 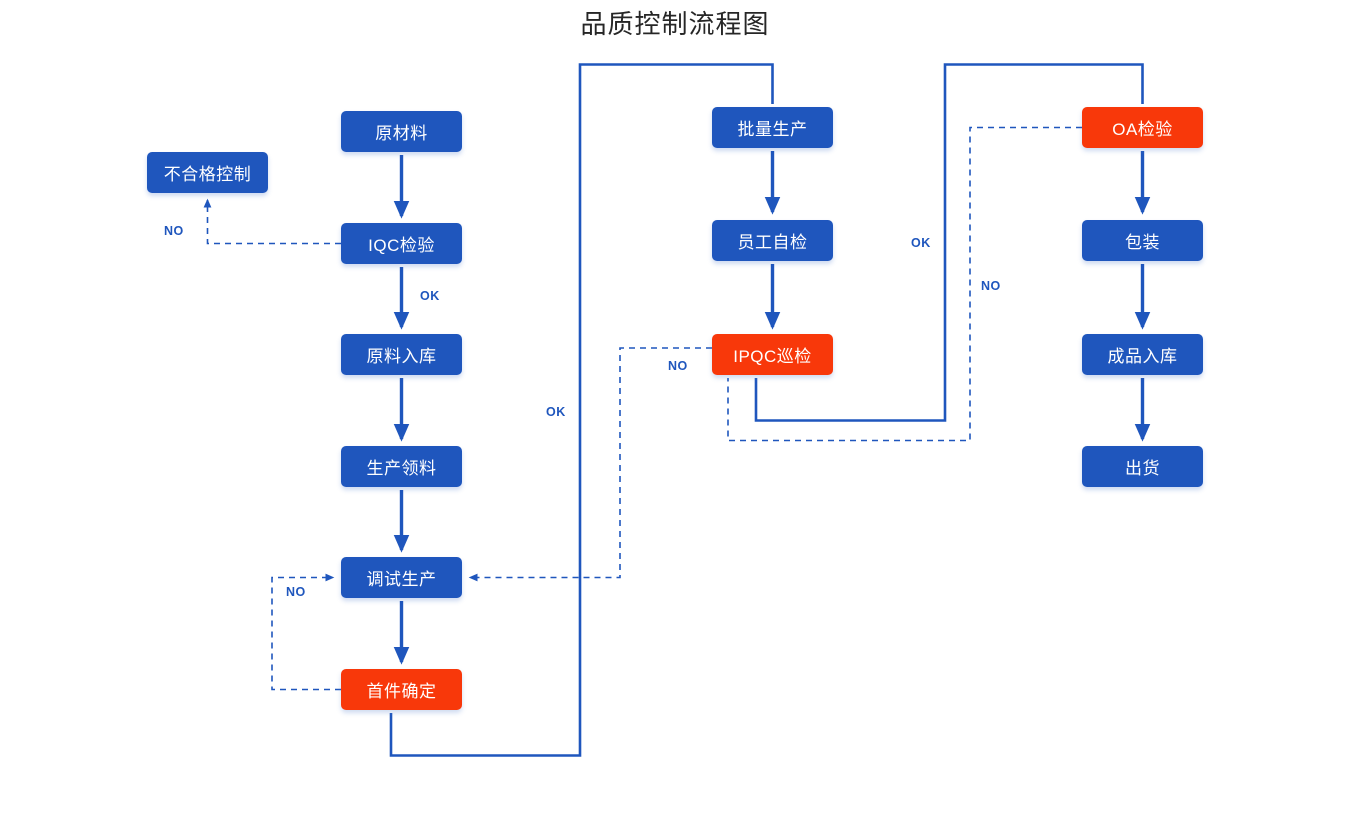 What do you see at coordinates (921, 243) in the screenshot?
I see `edge-label-ipqc-ok: OK` at bounding box center [921, 243].